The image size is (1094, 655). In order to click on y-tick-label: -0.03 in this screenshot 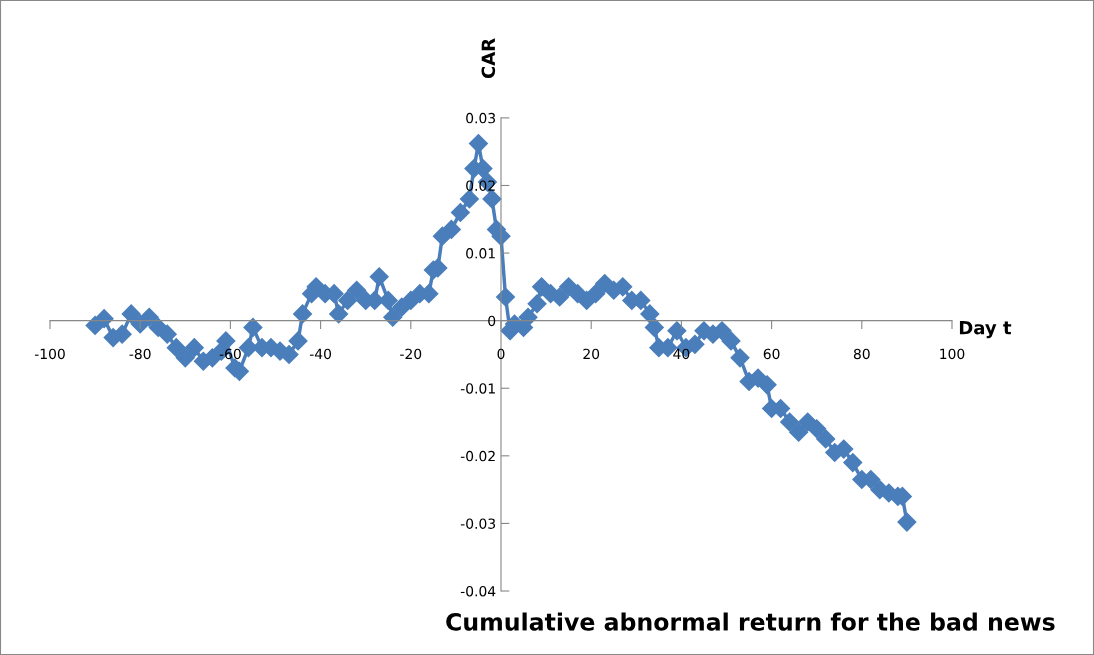, I will do `click(478, 523)`.